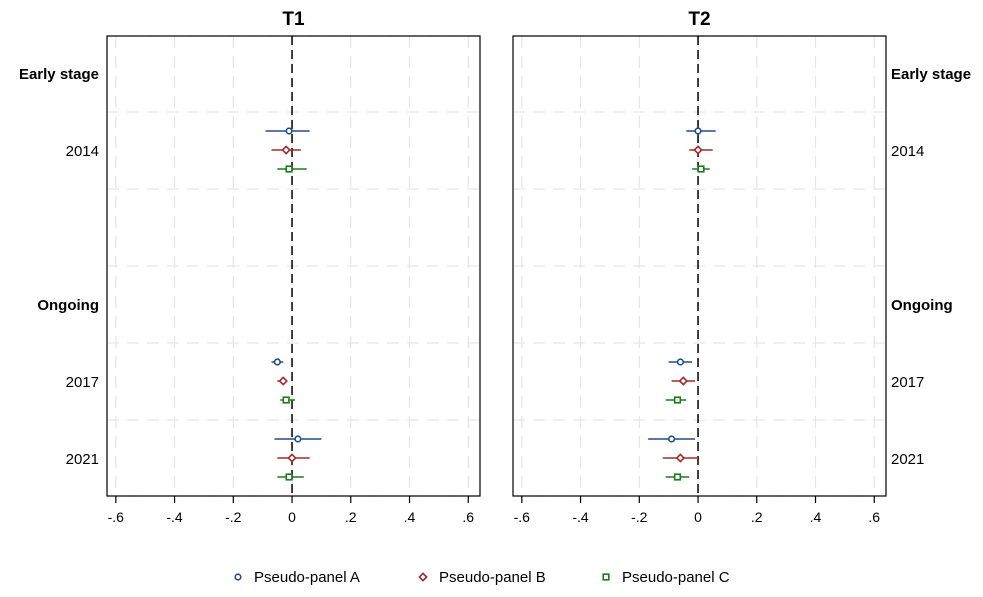  What do you see at coordinates (676, 577) in the screenshot?
I see `legend-label-2: Pseudo-panel C` at bounding box center [676, 577].